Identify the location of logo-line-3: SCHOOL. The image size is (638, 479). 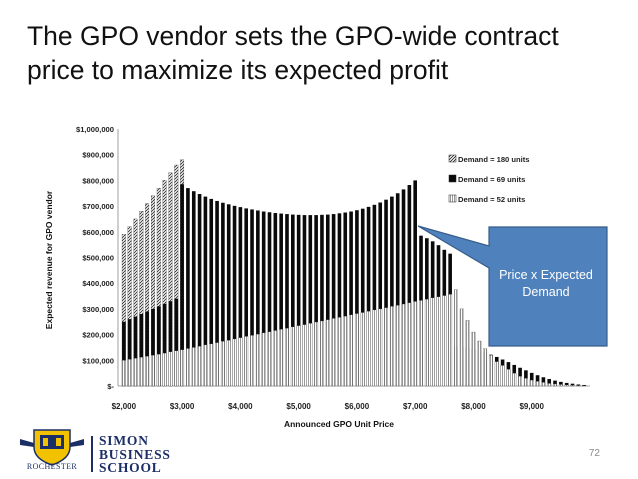
(130, 467).